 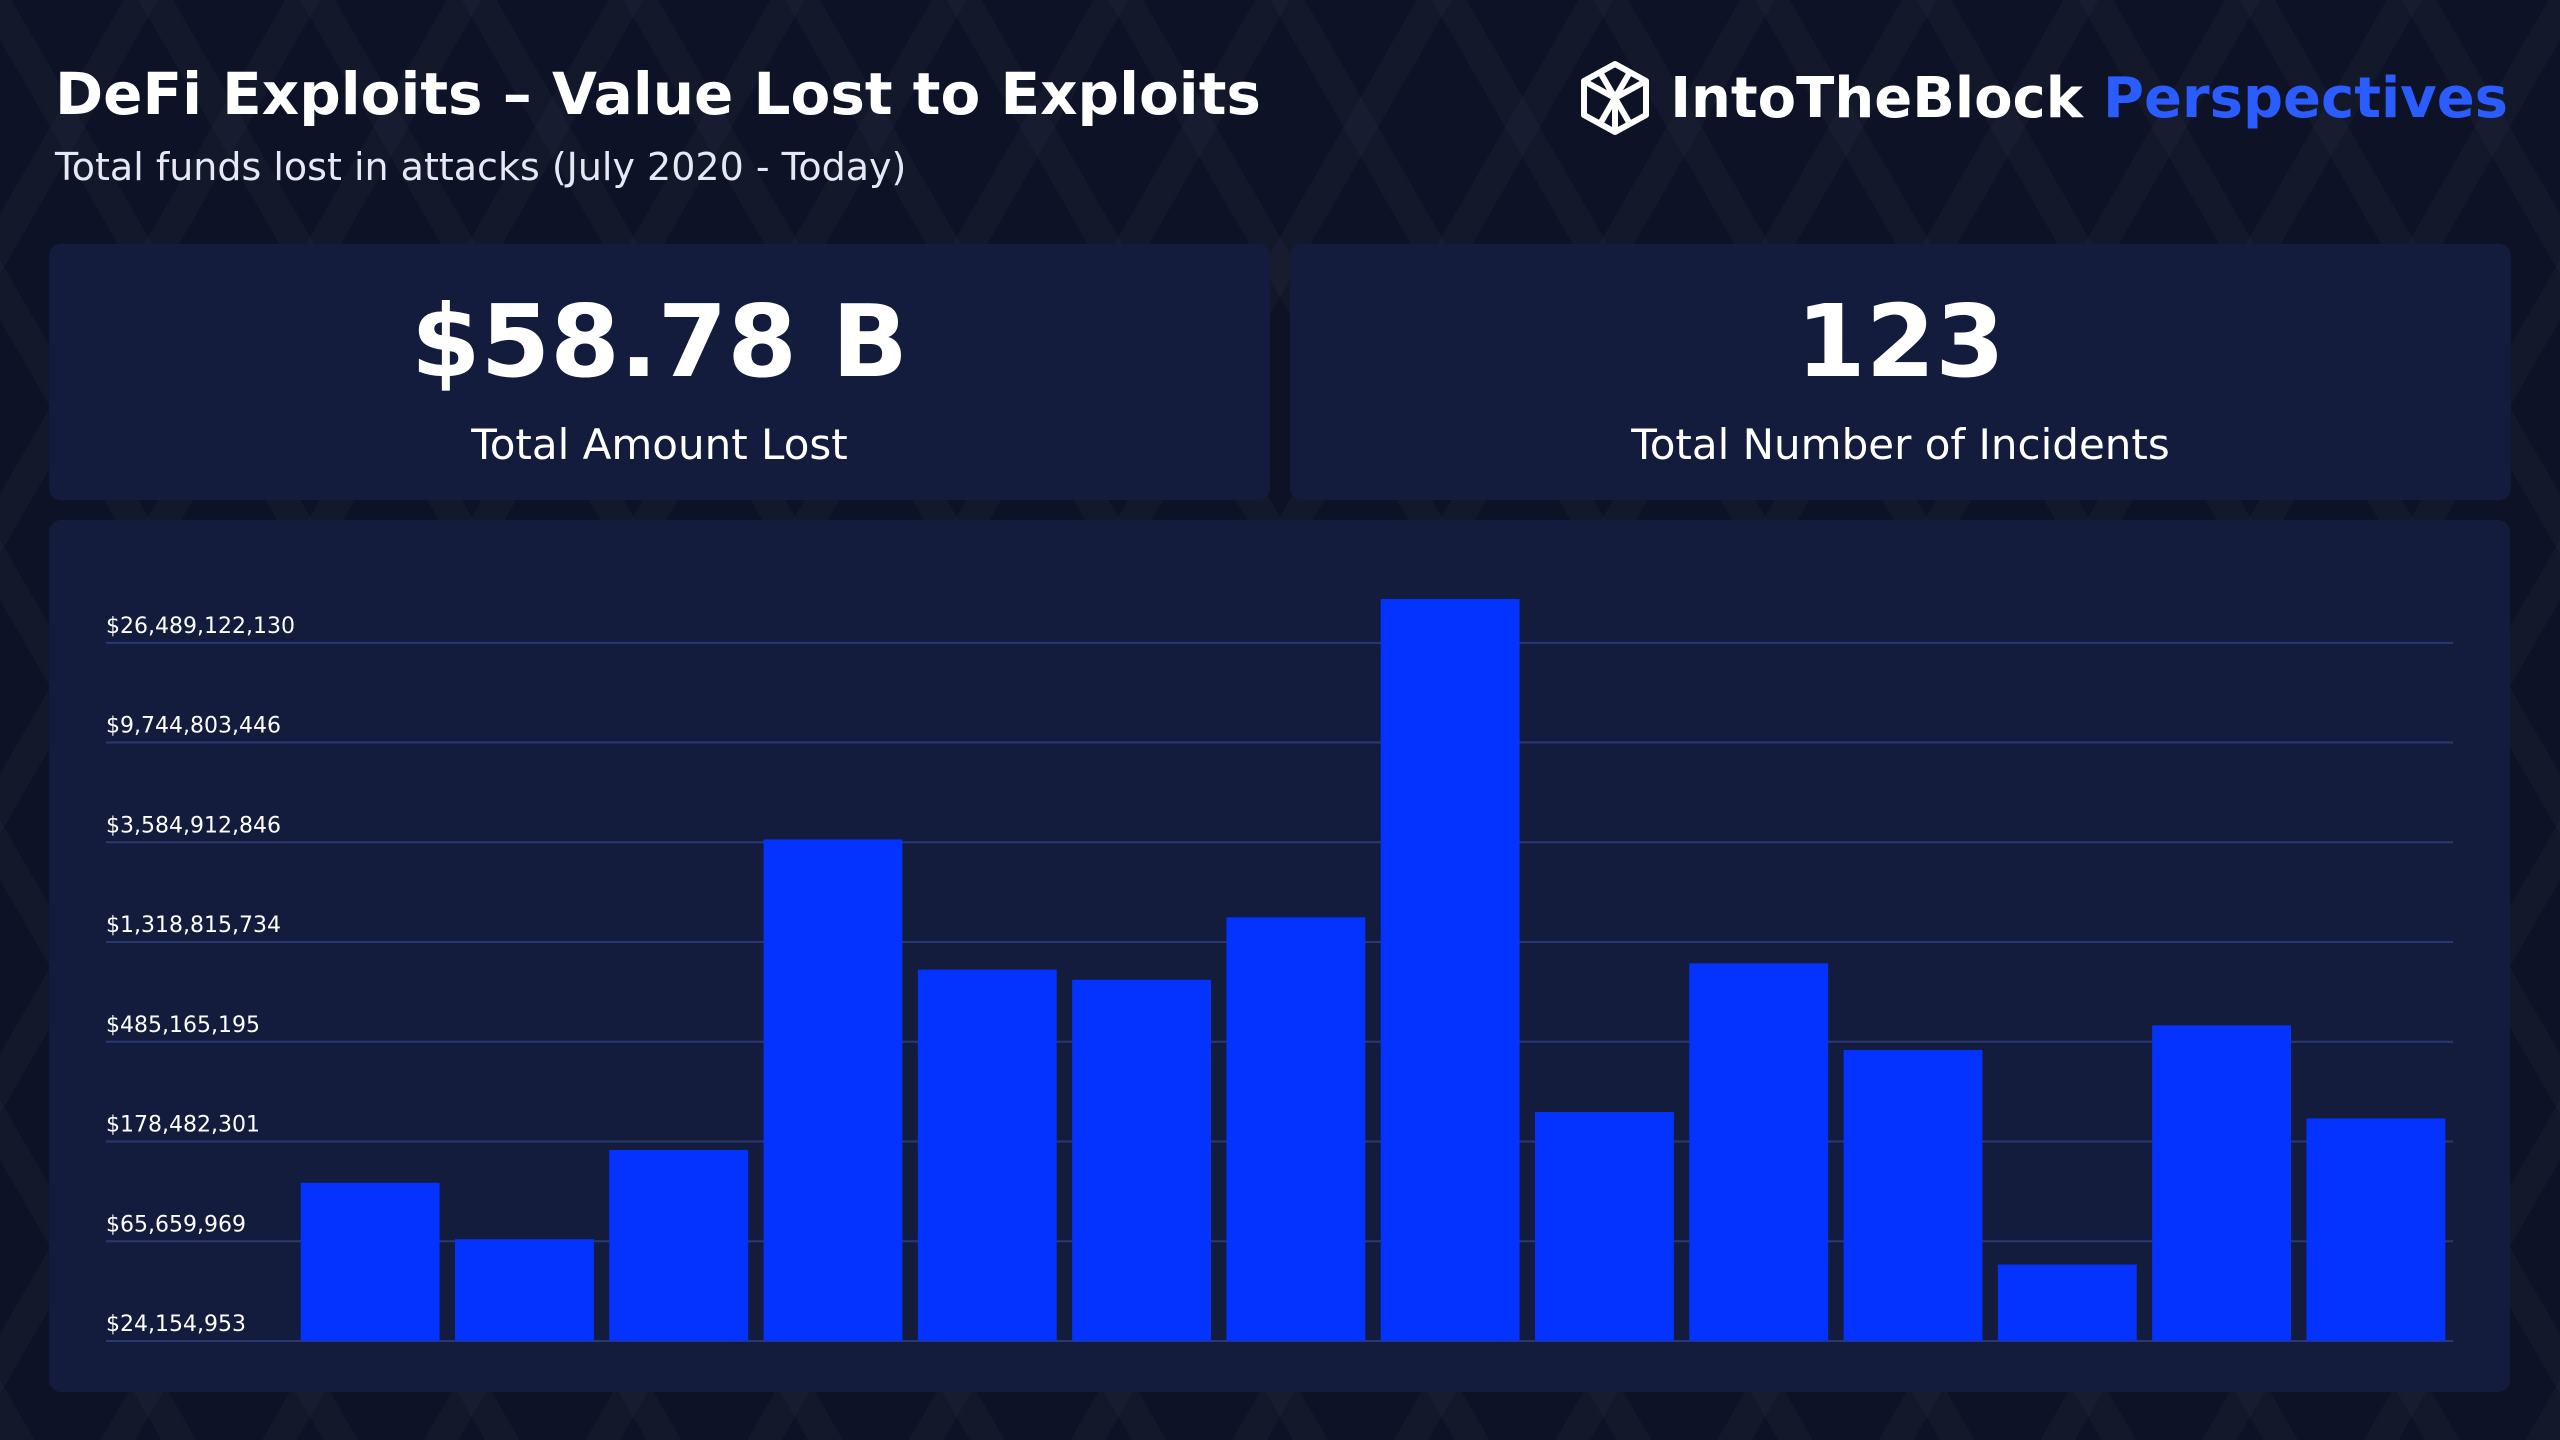 I want to click on stat-value: 123, so click(x=1900, y=341).